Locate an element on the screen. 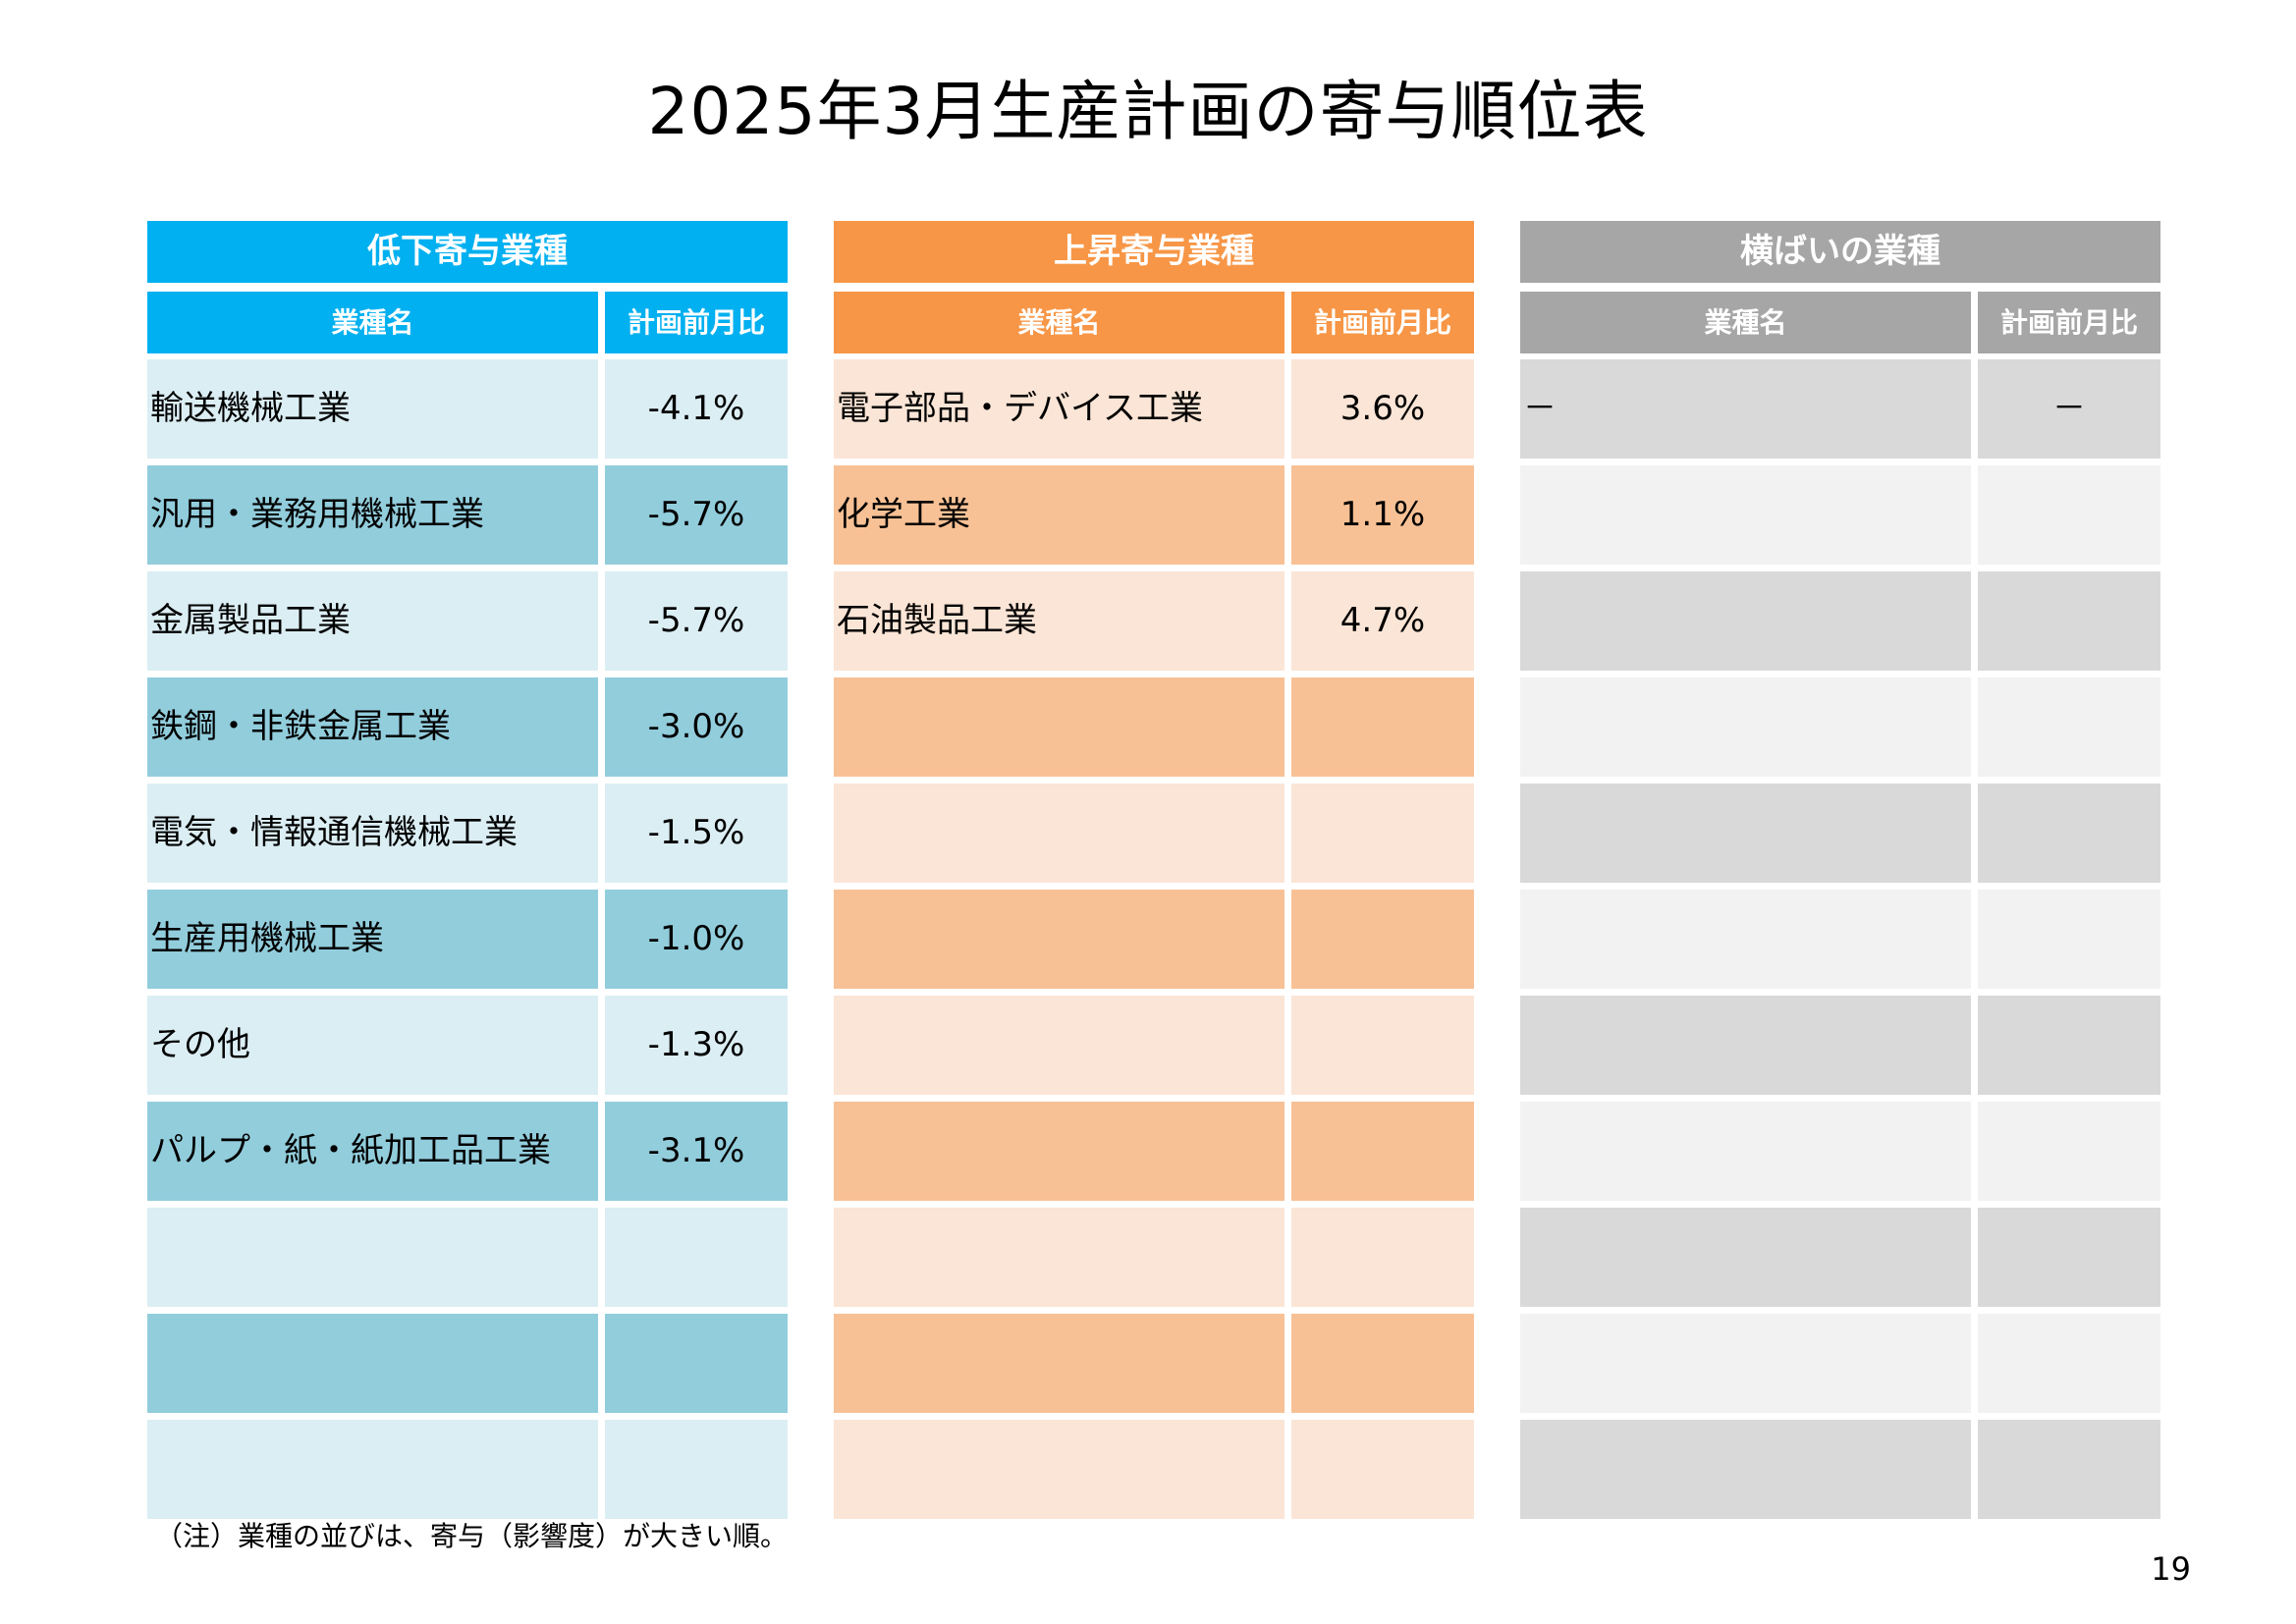 This screenshot has height=1624, width=2296. industry-name-cell: 金属製品工業 is located at coordinates (372, 621).